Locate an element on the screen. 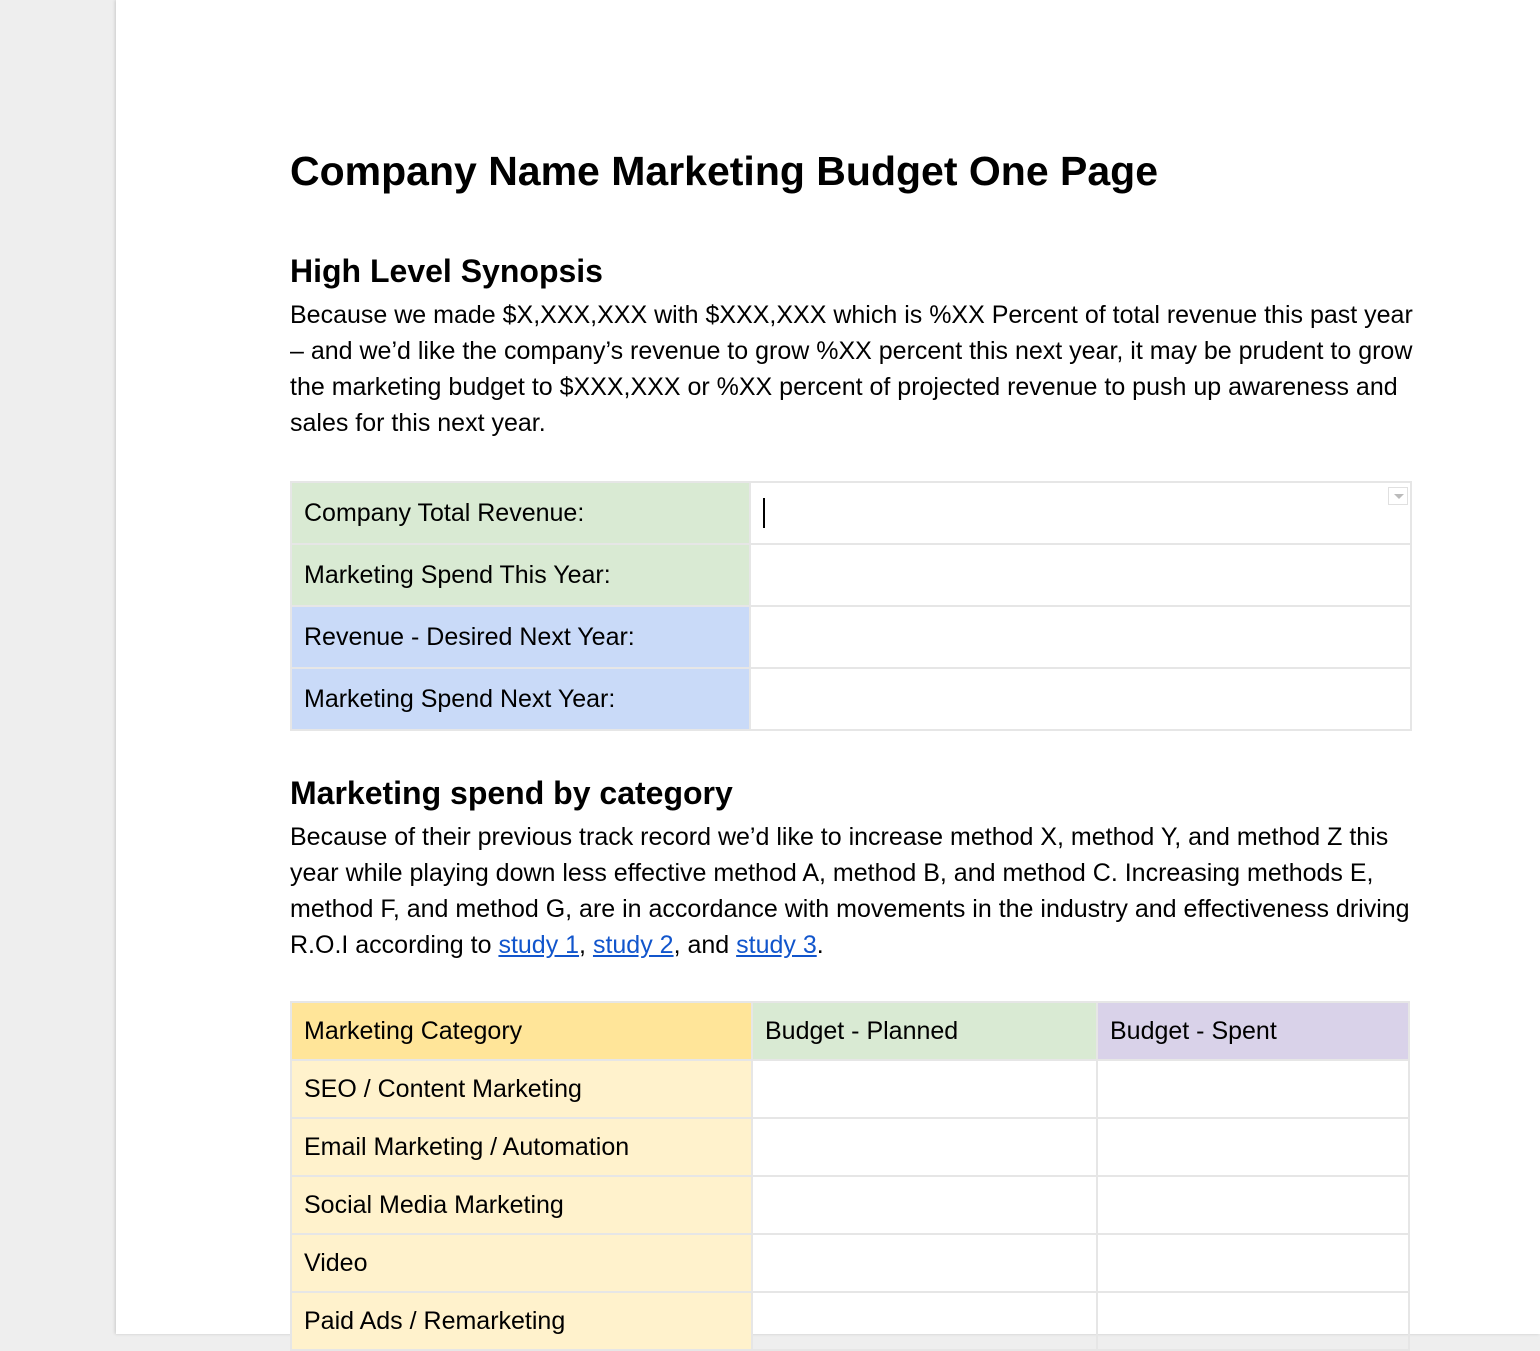  row-label: Marketing Spend Next Year: is located at coordinates (520, 699).